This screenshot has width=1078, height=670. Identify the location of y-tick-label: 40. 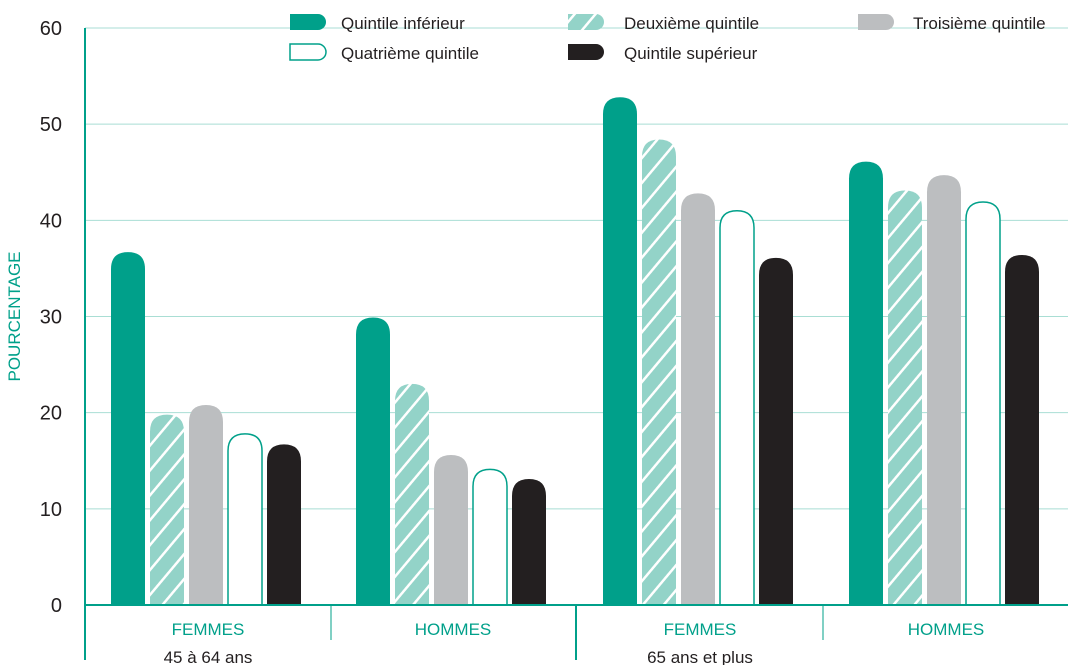
(51, 221).